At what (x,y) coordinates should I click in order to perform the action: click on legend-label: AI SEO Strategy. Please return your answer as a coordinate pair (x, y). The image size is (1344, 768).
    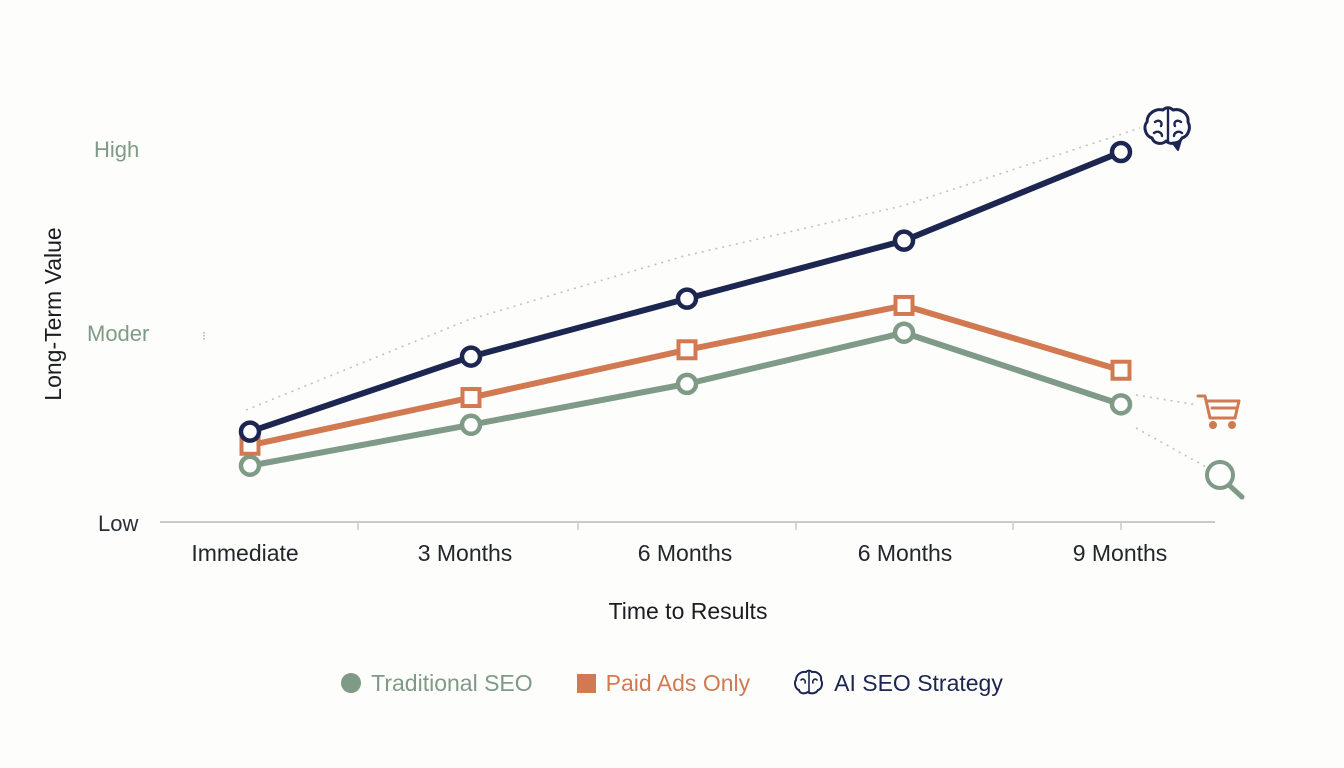
    Looking at the image, I should click on (918, 682).